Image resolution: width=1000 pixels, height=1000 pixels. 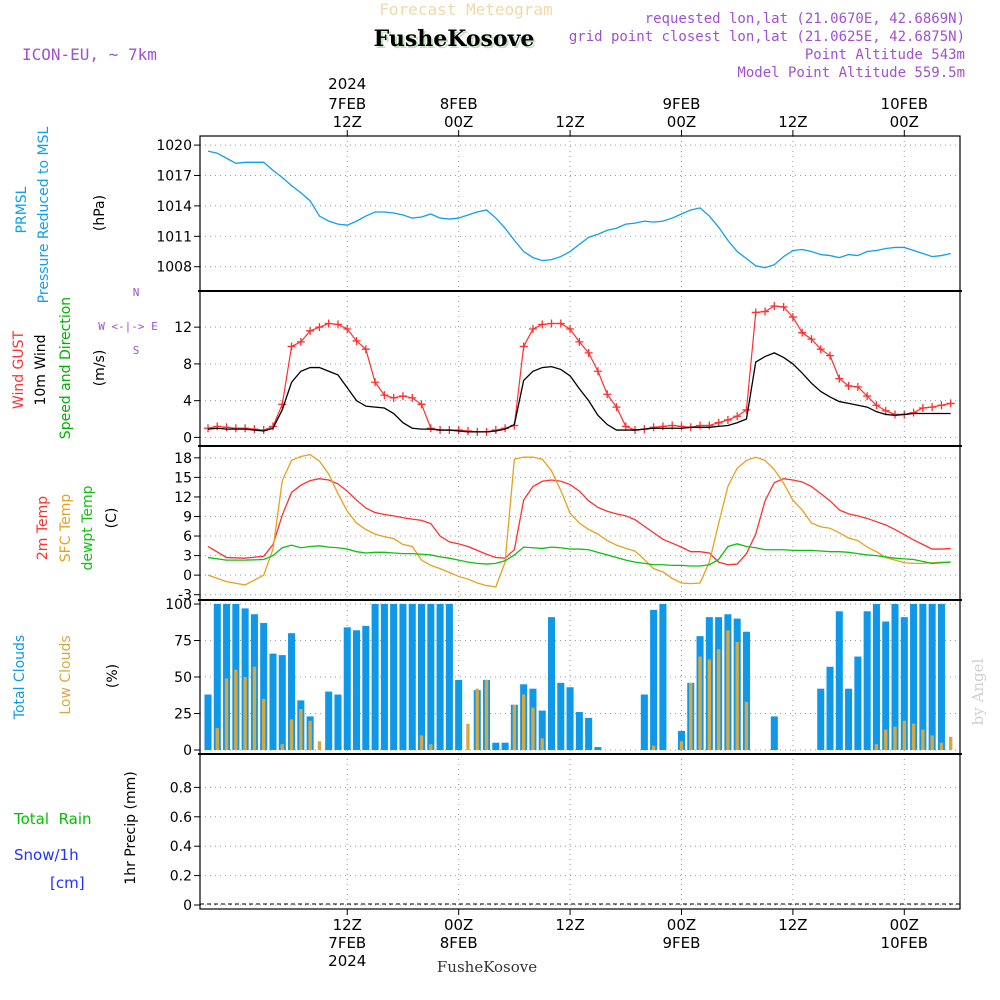 What do you see at coordinates (347, 925) in the screenshot?
I see `bottom-time-label: 12Z` at bounding box center [347, 925].